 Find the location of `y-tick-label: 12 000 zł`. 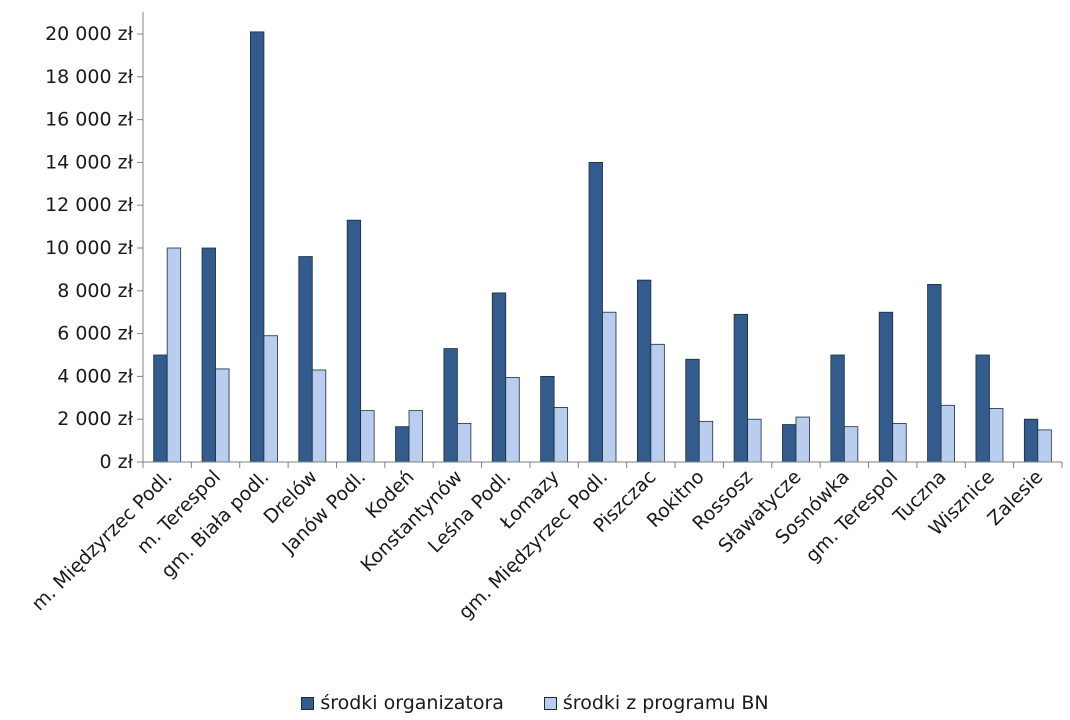

y-tick-label: 12 000 zł is located at coordinates (89, 205).